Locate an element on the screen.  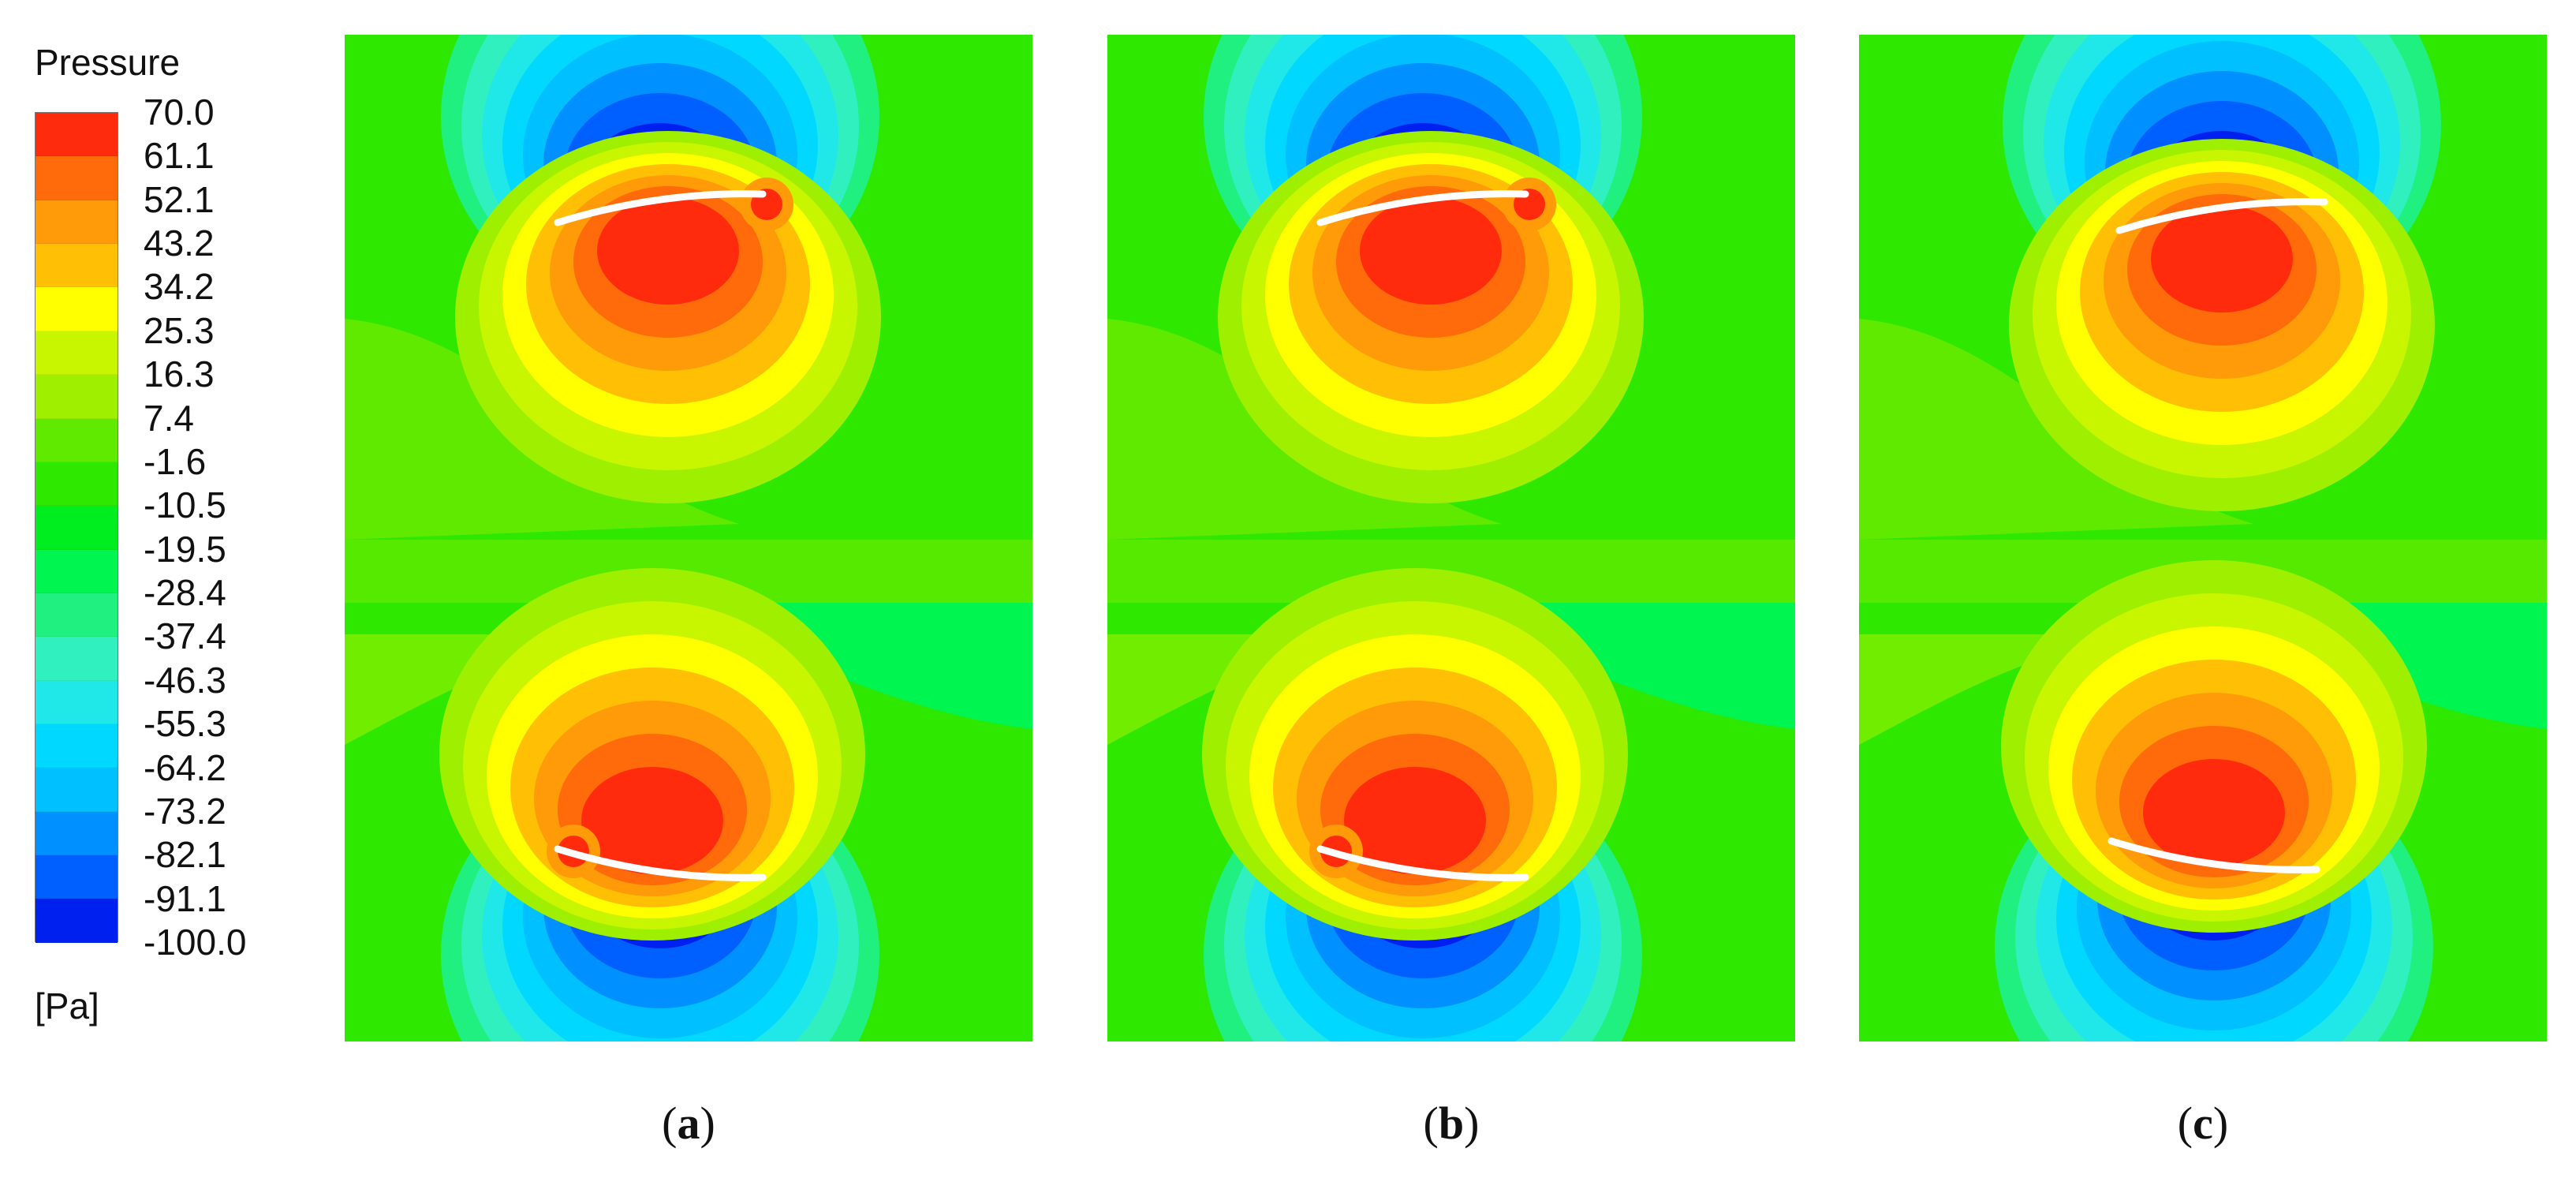
legend-tick-label: 43.2 is located at coordinates (179, 243).